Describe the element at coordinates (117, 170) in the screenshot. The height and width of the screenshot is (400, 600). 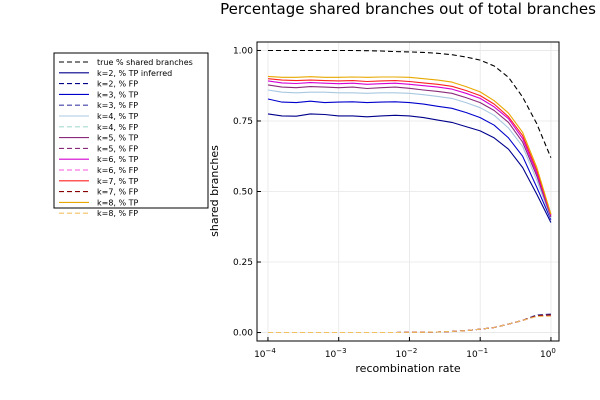
I see `legend-label-10: k=6, % FP` at that location.